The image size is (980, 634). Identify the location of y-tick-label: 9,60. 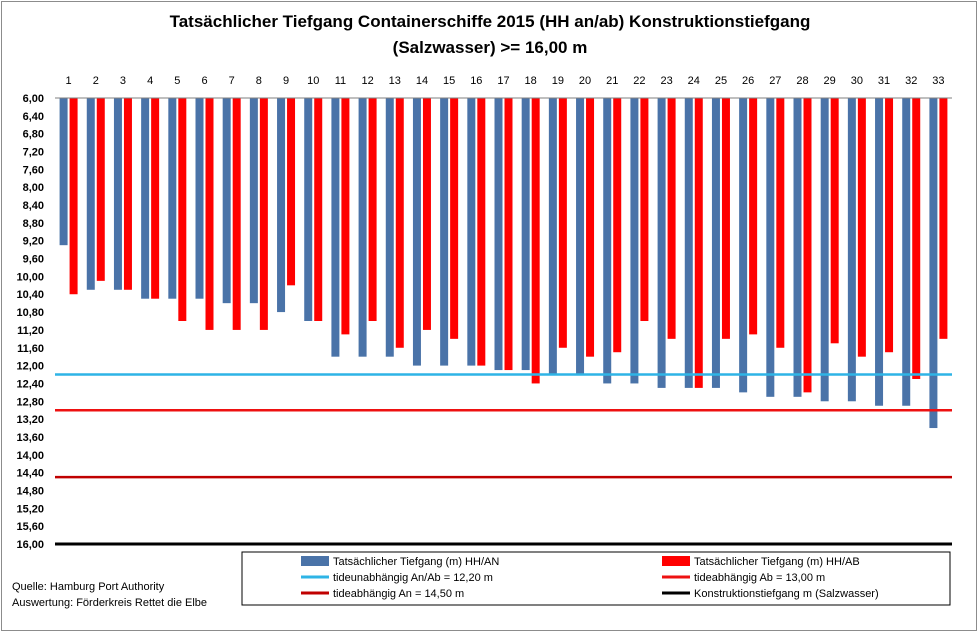
(33, 260).